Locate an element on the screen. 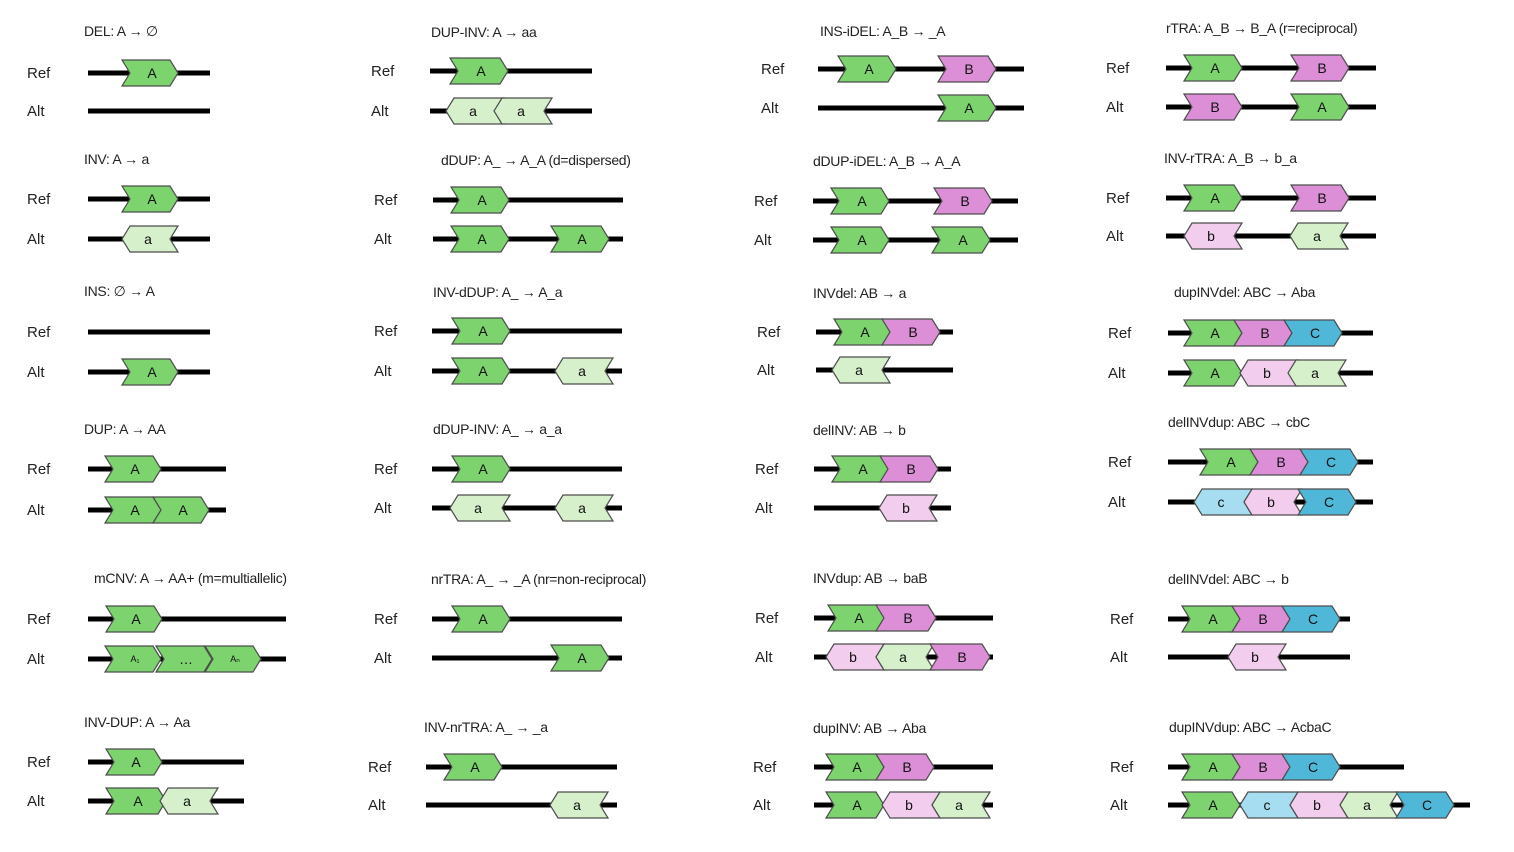  panel-invrtra: INV-rTRA: A_B → b_a Ref A B Alt b a is located at coordinates (1241, 200).